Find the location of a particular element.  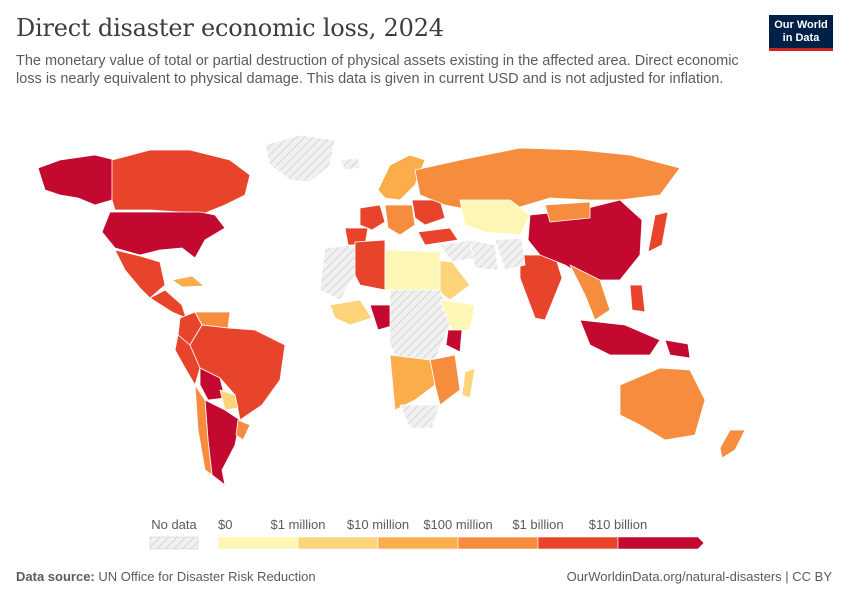

region-brazil is located at coordinates (237, 372).